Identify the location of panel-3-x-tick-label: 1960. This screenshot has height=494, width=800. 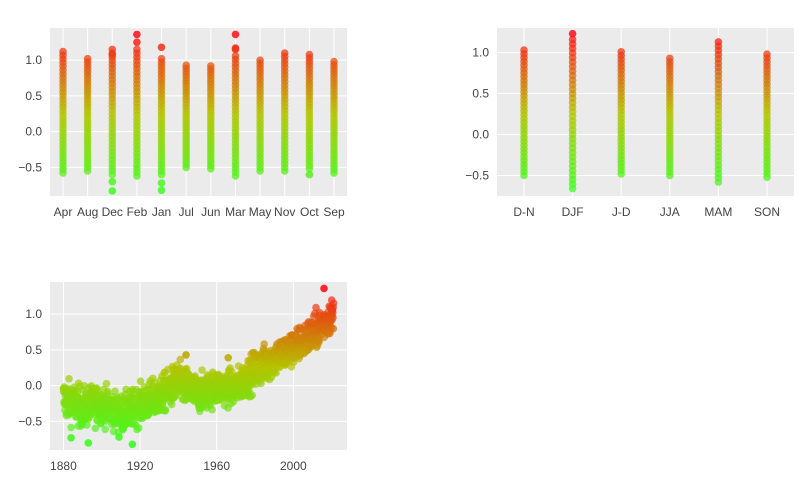
(216, 466).